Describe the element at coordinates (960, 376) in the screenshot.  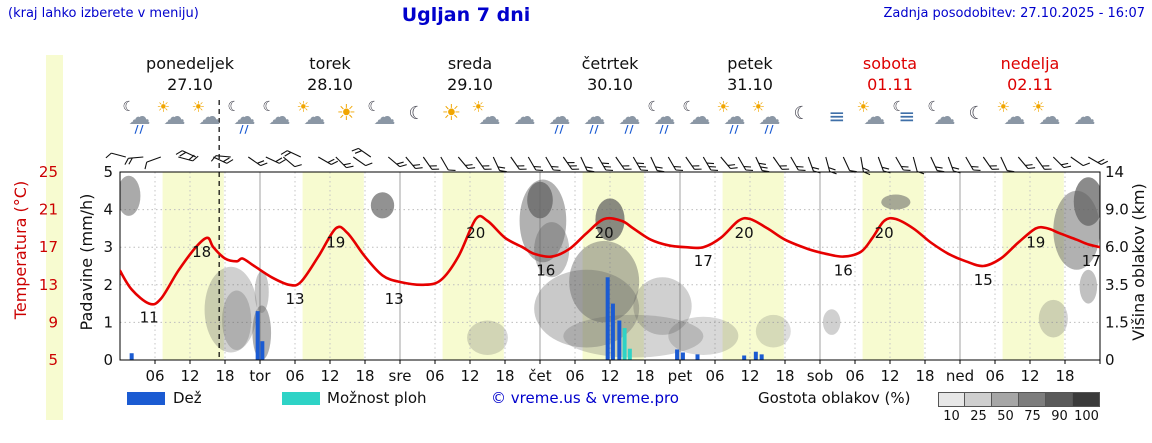
I see `day-abbr-label: ned` at that location.